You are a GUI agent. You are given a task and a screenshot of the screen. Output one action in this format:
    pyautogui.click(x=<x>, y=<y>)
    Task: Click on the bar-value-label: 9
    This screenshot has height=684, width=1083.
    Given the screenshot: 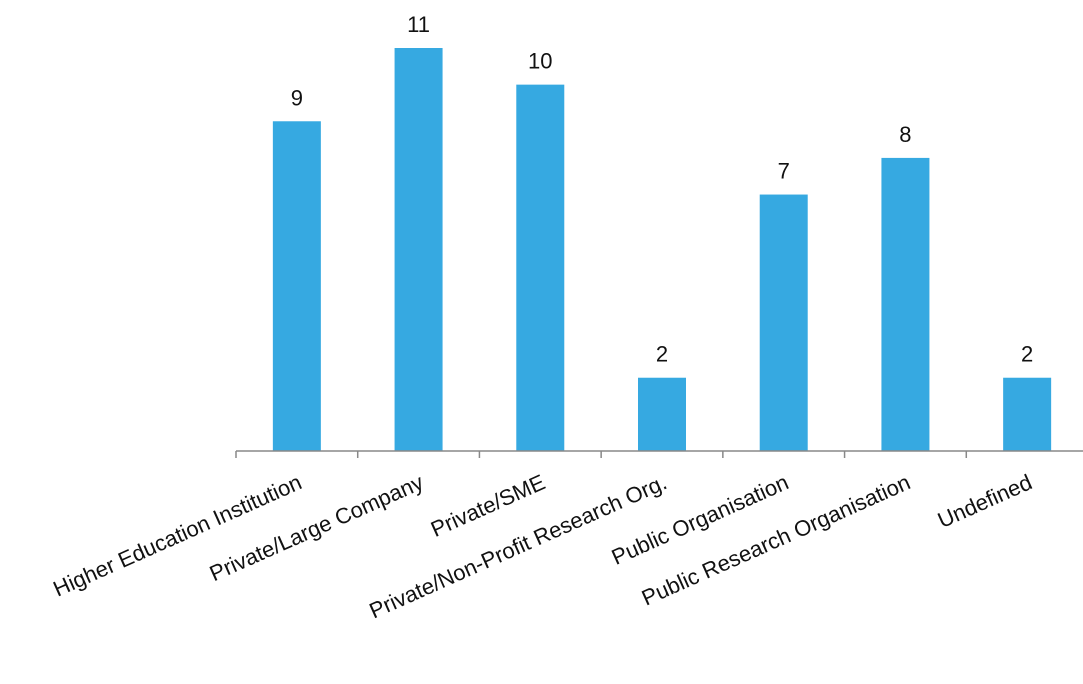 What is the action you would take?
    pyautogui.click(x=297, y=97)
    